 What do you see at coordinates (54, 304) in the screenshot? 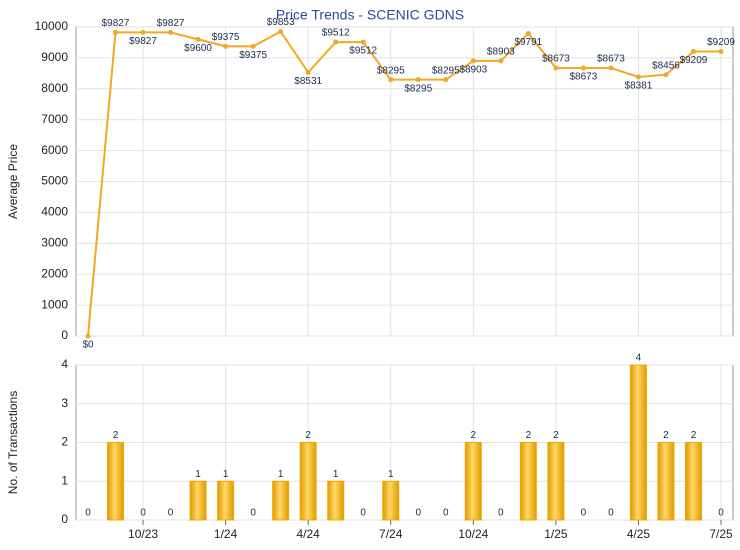
I see `y-tick-label: 1000` at bounding box center [54, 304].